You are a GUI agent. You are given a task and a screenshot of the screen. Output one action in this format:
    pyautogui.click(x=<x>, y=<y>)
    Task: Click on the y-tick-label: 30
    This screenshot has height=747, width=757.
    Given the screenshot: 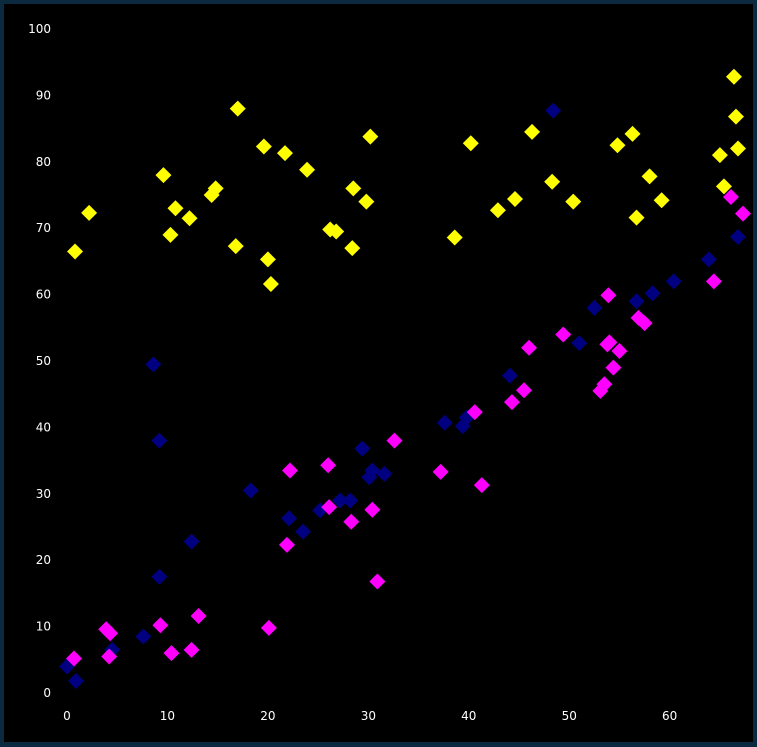 What is the action you would take?
    pyautogui.click(x=43, y=494)
    